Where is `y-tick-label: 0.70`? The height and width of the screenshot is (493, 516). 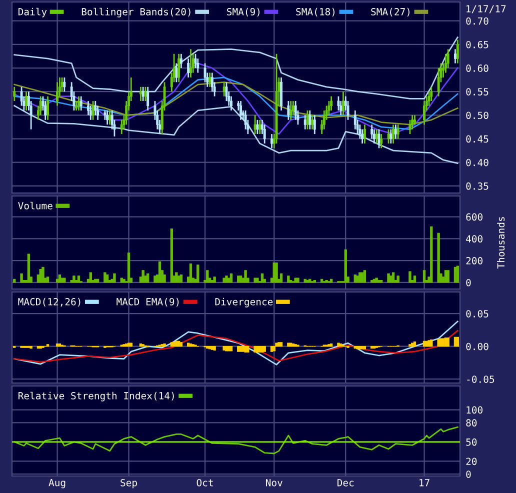 y-tick-label: 0.70 is located at coordinates (477, 21).